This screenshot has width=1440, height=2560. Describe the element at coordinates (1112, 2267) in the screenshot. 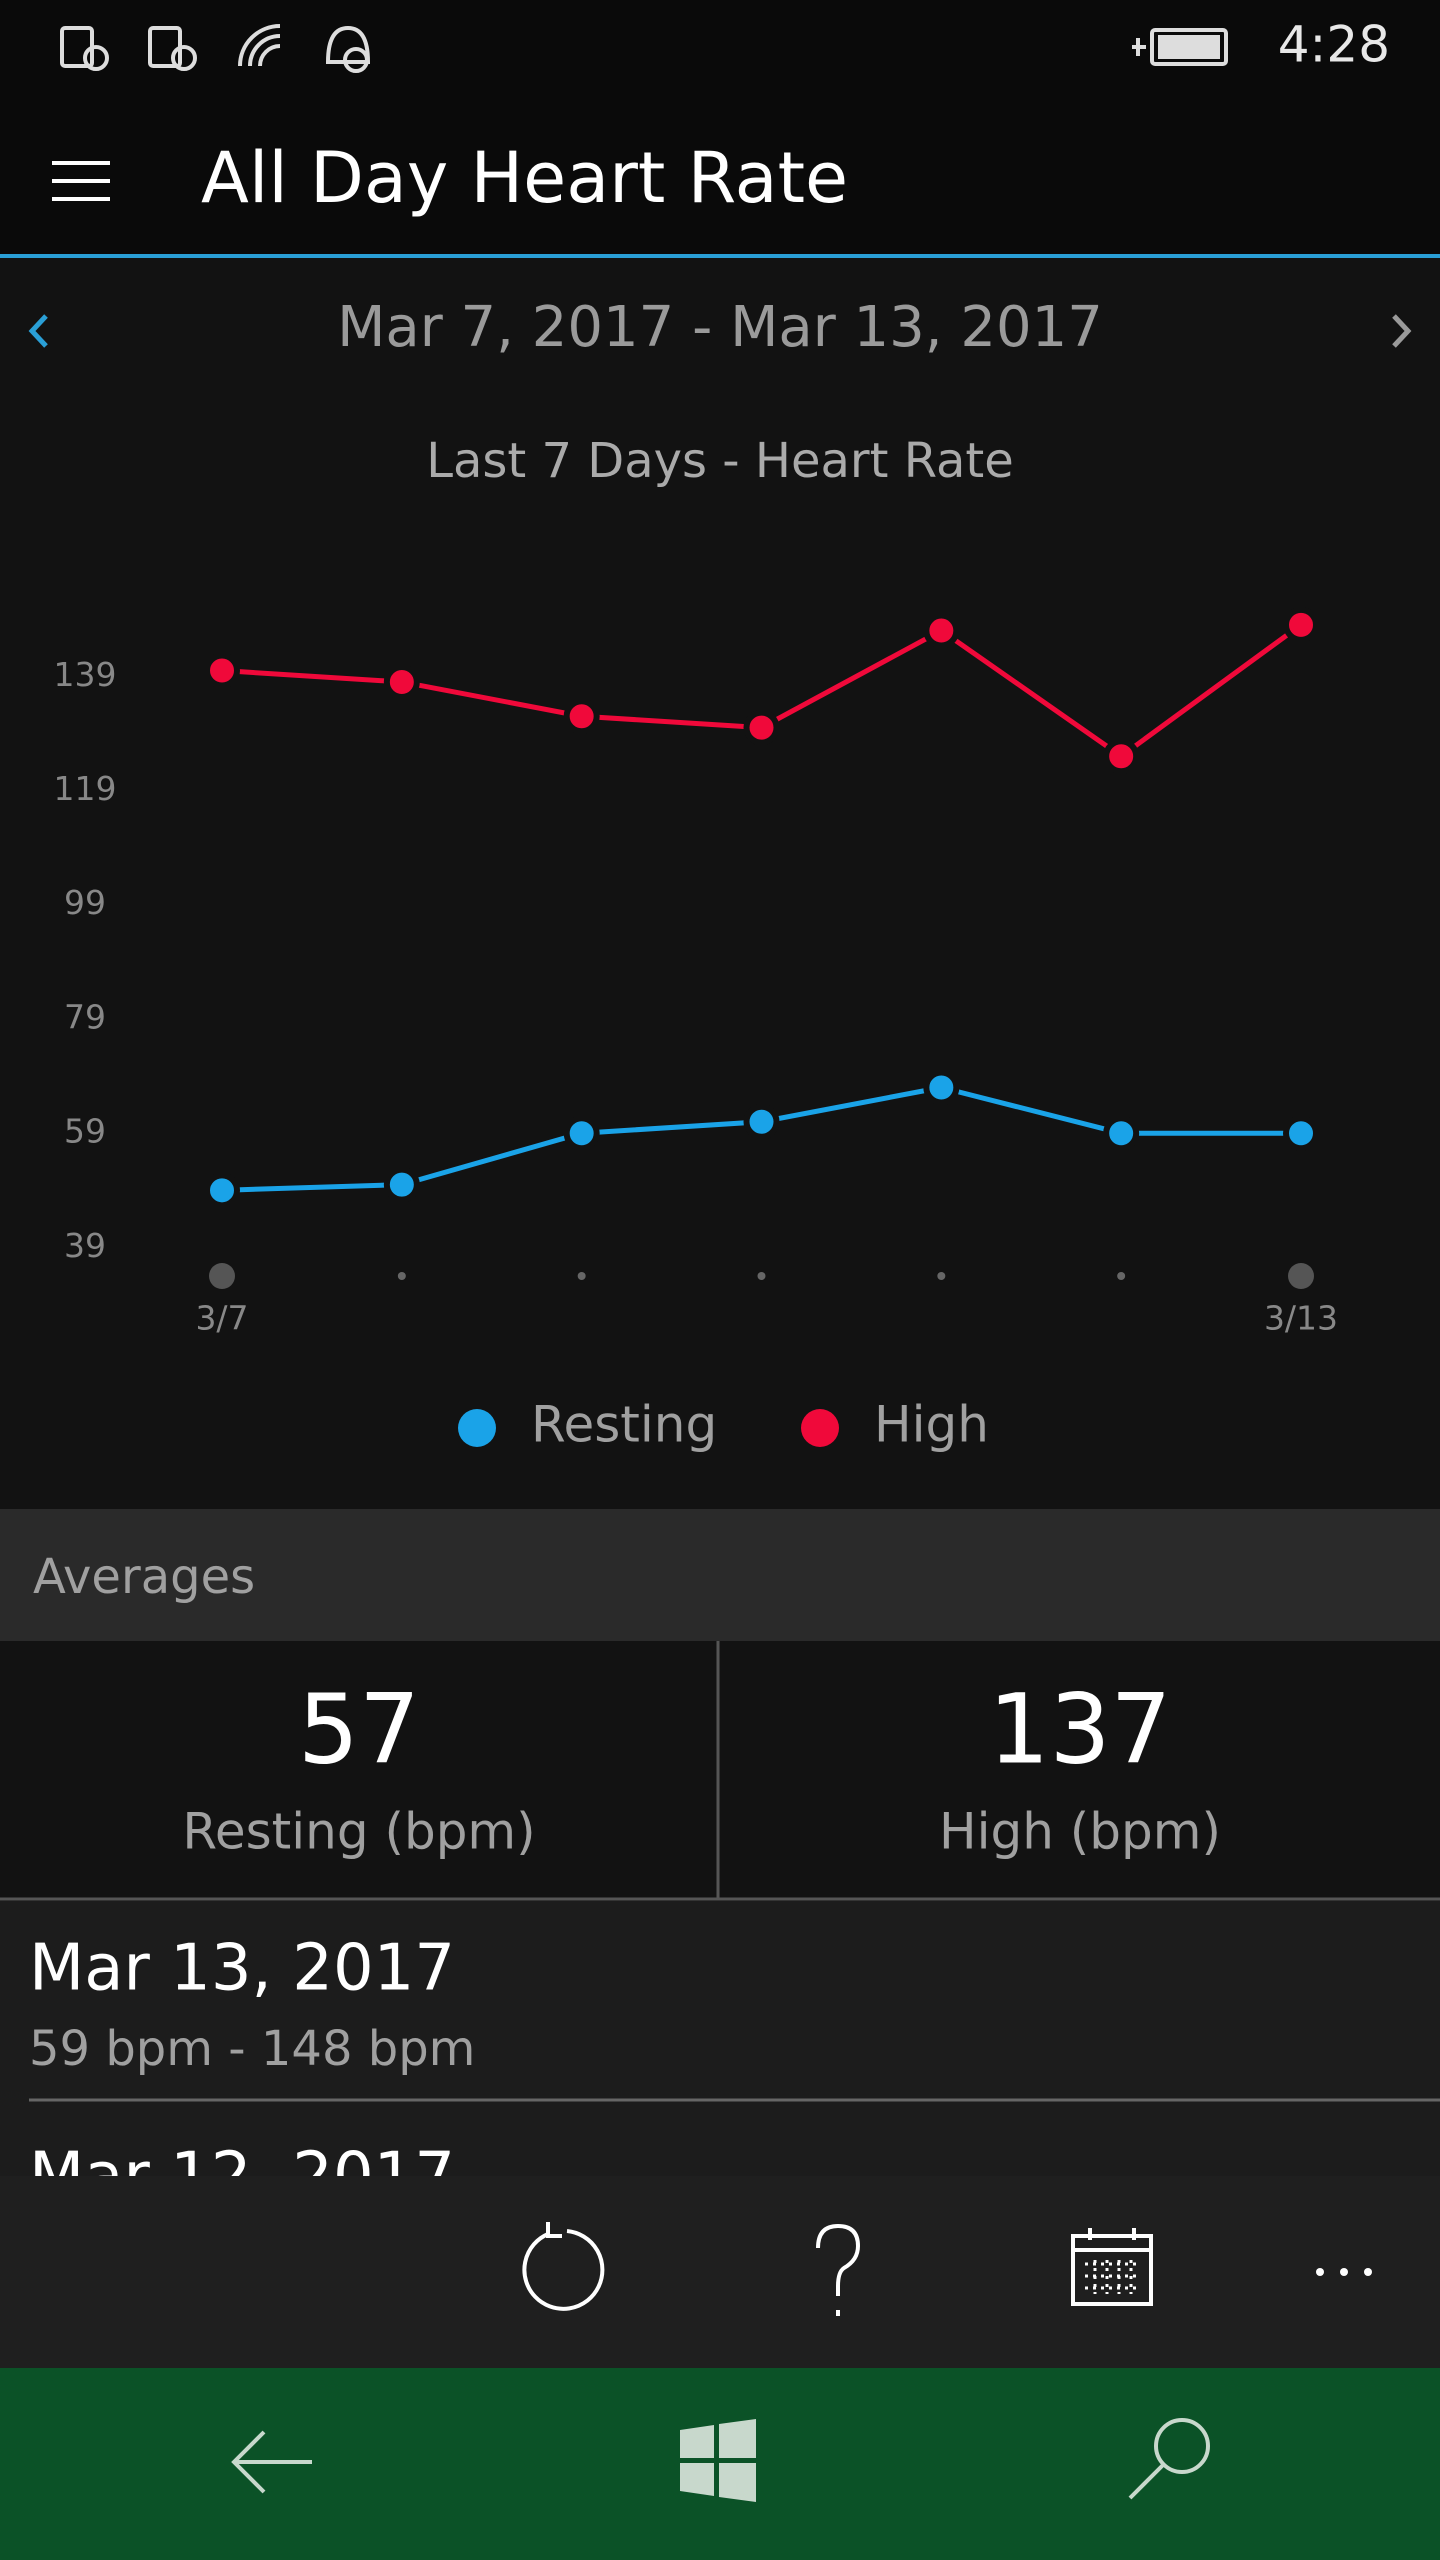

I see `calendar-button` at that location.